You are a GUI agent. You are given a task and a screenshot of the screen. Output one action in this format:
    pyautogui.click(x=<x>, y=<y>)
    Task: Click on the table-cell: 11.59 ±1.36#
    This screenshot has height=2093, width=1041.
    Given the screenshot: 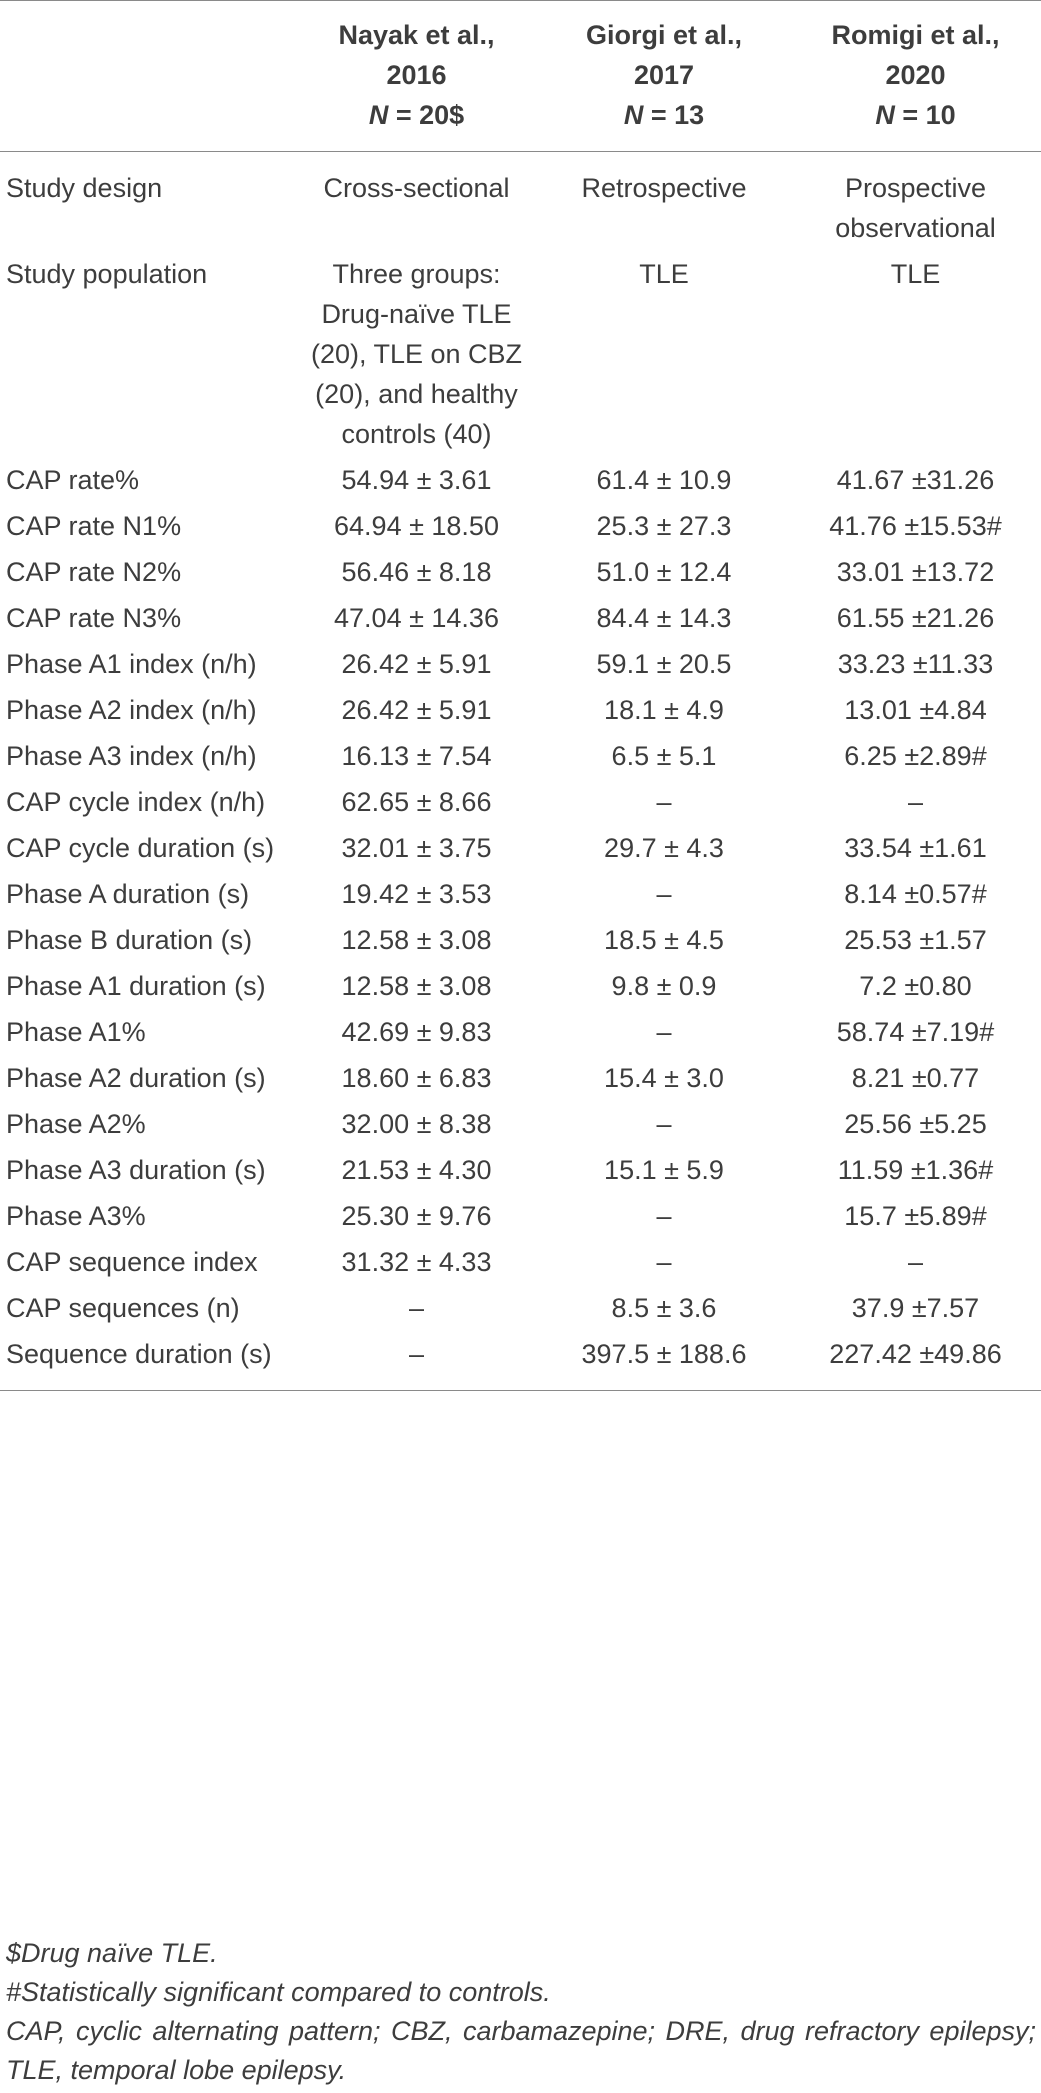 What is the action you would take?
    pyautogui.click(x=915, y=1170)
    